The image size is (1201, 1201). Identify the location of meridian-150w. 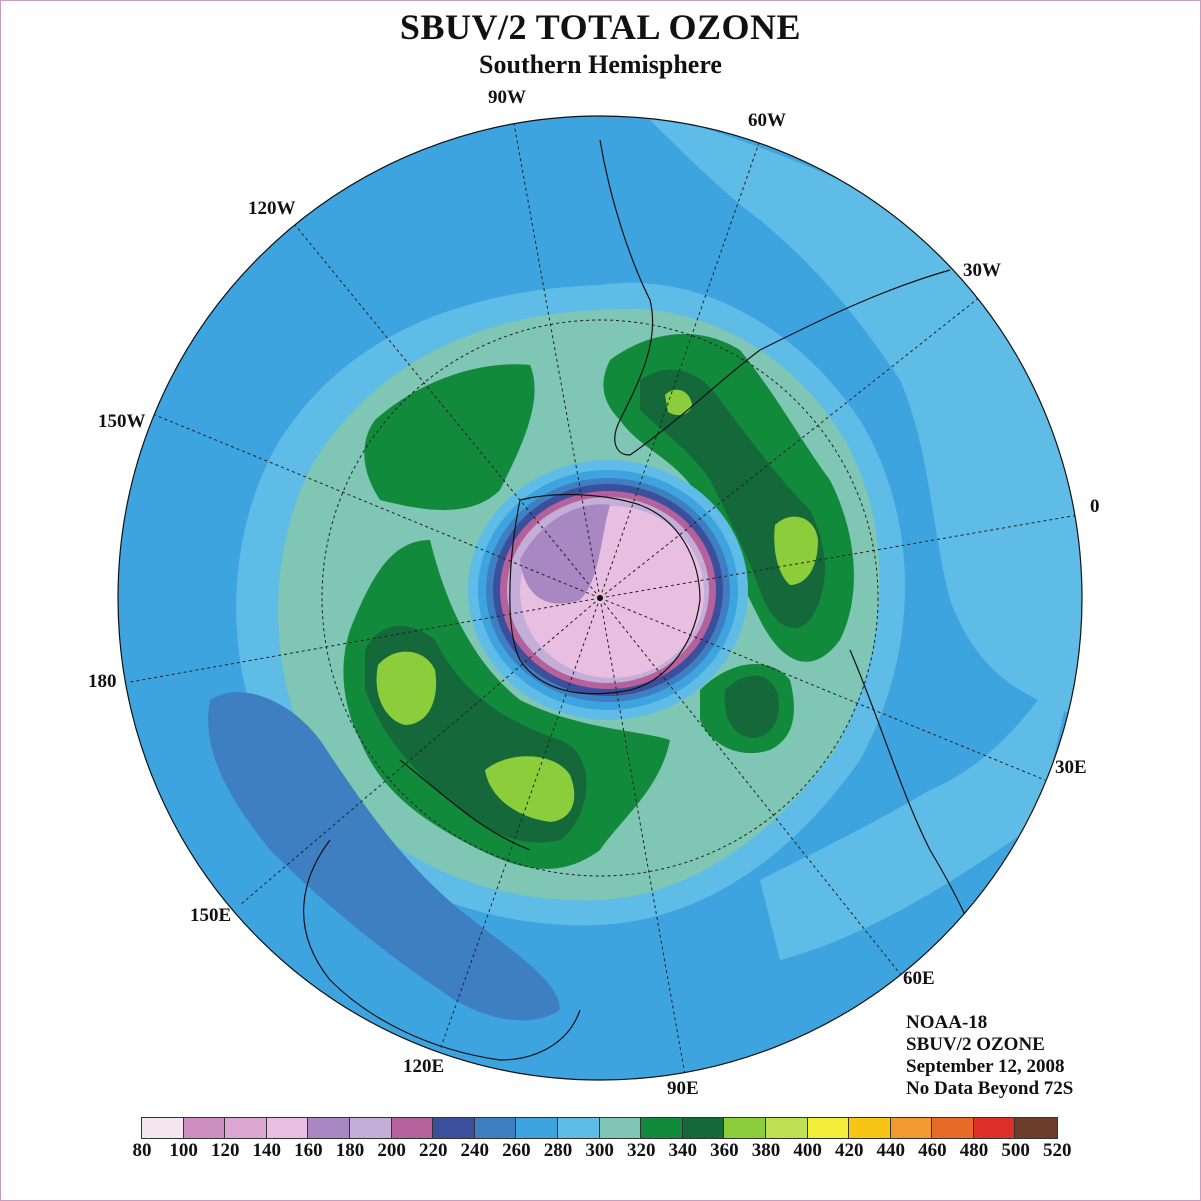
(377, 506).